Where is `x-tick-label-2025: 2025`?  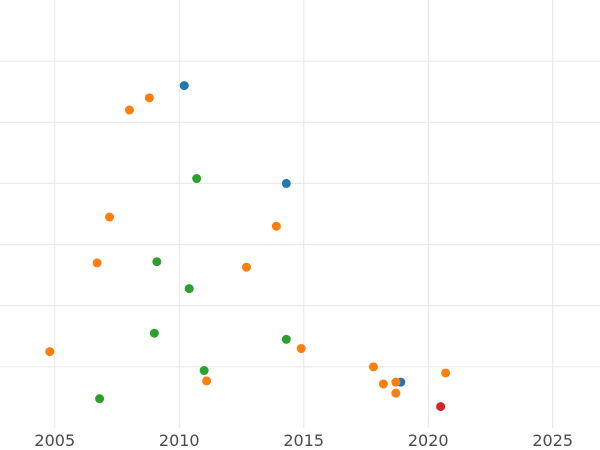
x-tick-label-2025: 2025 is located at coordinates (552, 440).